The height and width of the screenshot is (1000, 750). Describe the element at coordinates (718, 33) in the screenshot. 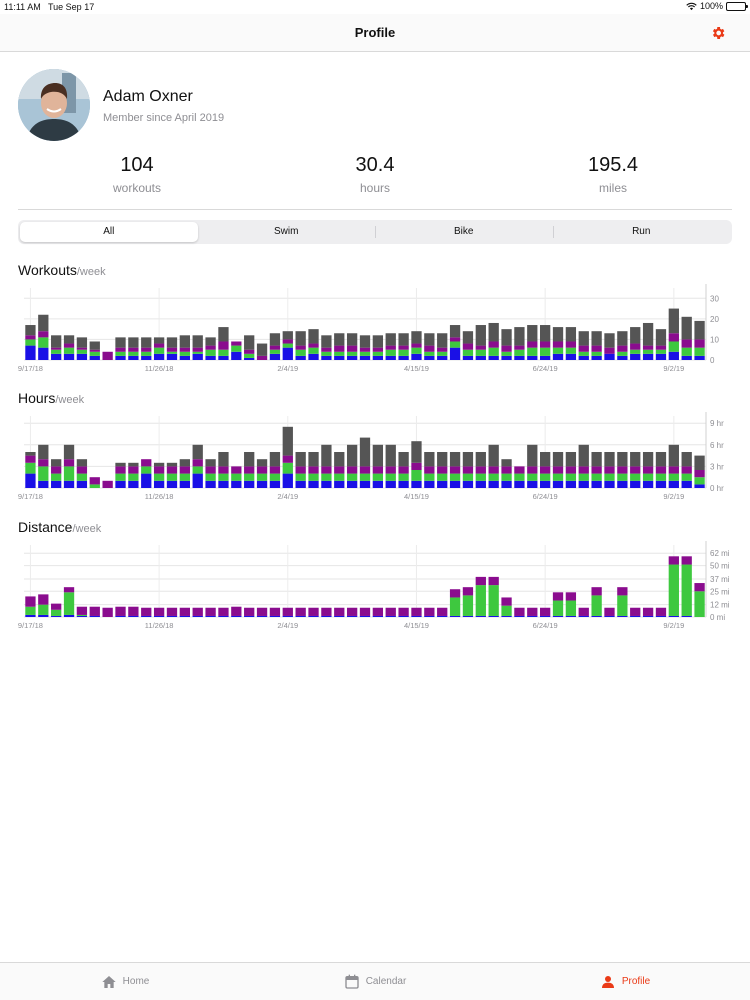

I see `gear-icon` at that location.